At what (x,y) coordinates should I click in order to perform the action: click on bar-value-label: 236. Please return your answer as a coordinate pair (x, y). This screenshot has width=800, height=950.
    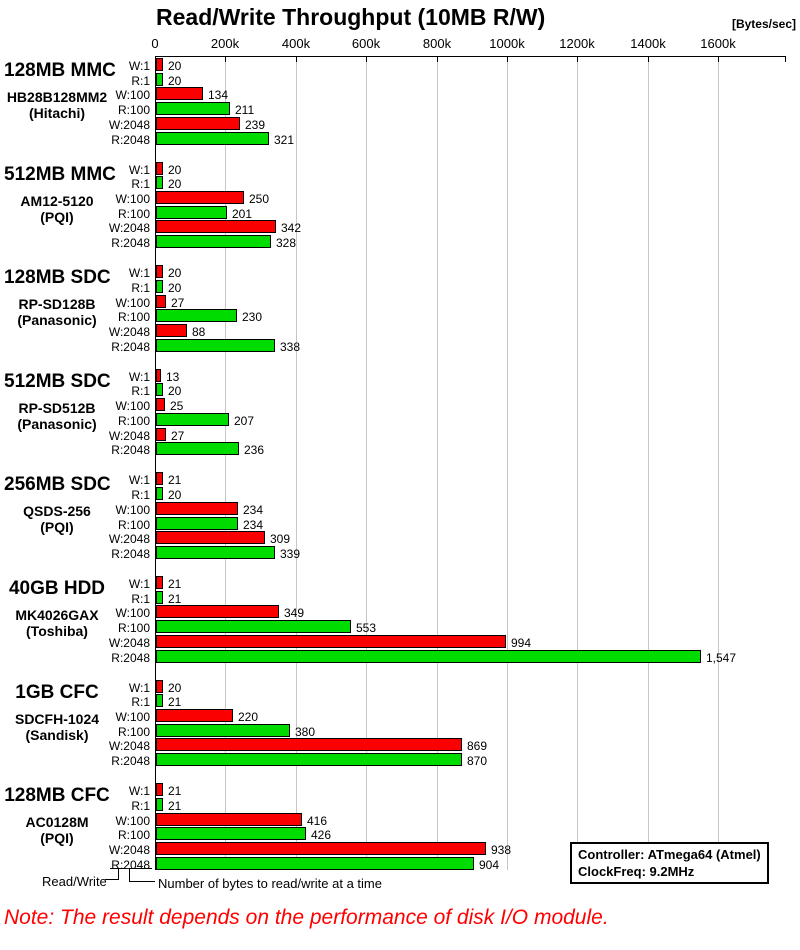
    Looking at the image, I should click on (254, 450).